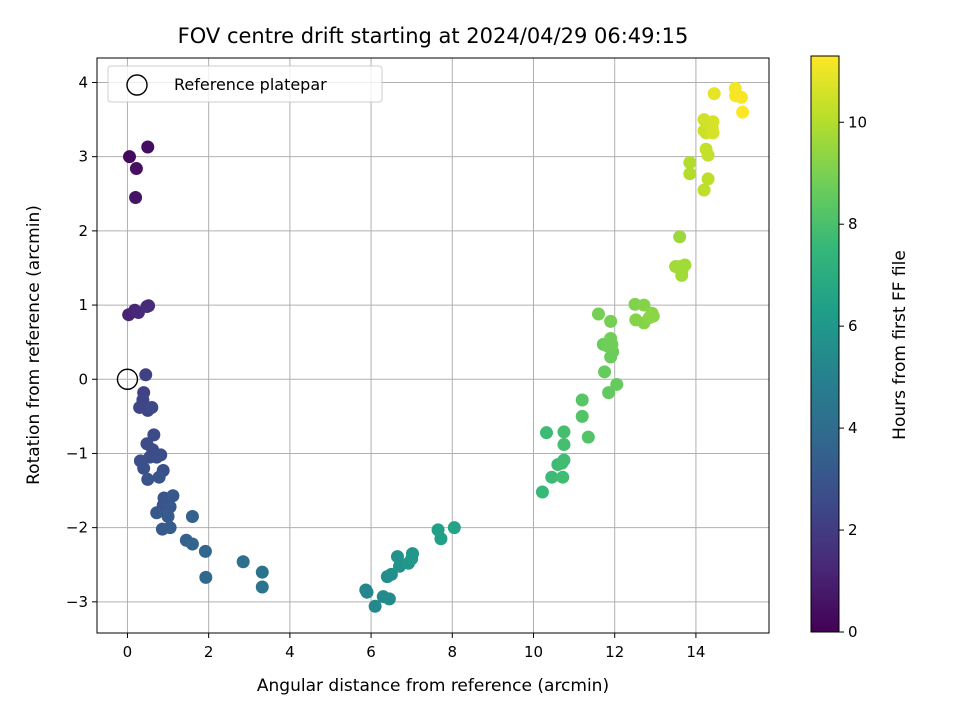 The width and height of the screenshot is (960, 720). What do you see at coordinates (533, 652) in the screenshot?
I see `x-tick-label: 10` at bounding box center [533, 652].